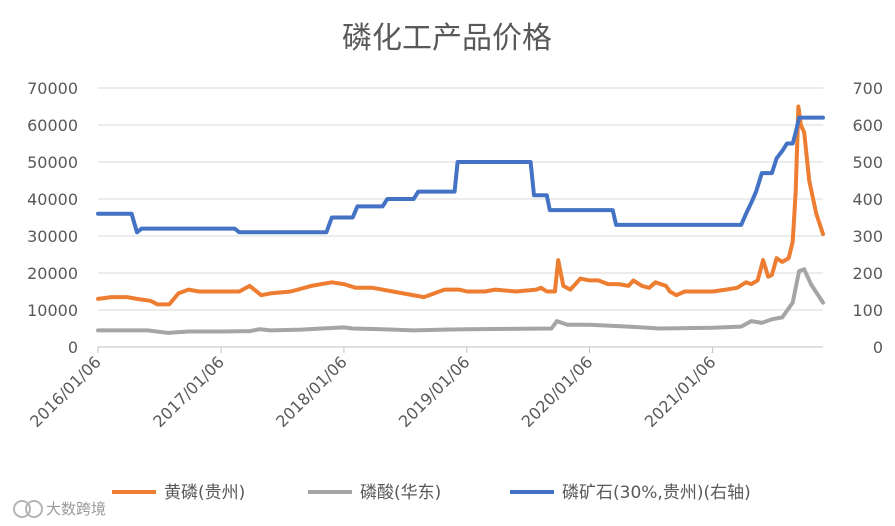 This screenshot has height=526, width=895. What do you see at coordinates (311, 391) in the screenshot?
I see `x-tick-label: 2018/01/06` at bounding box center [311, 391].